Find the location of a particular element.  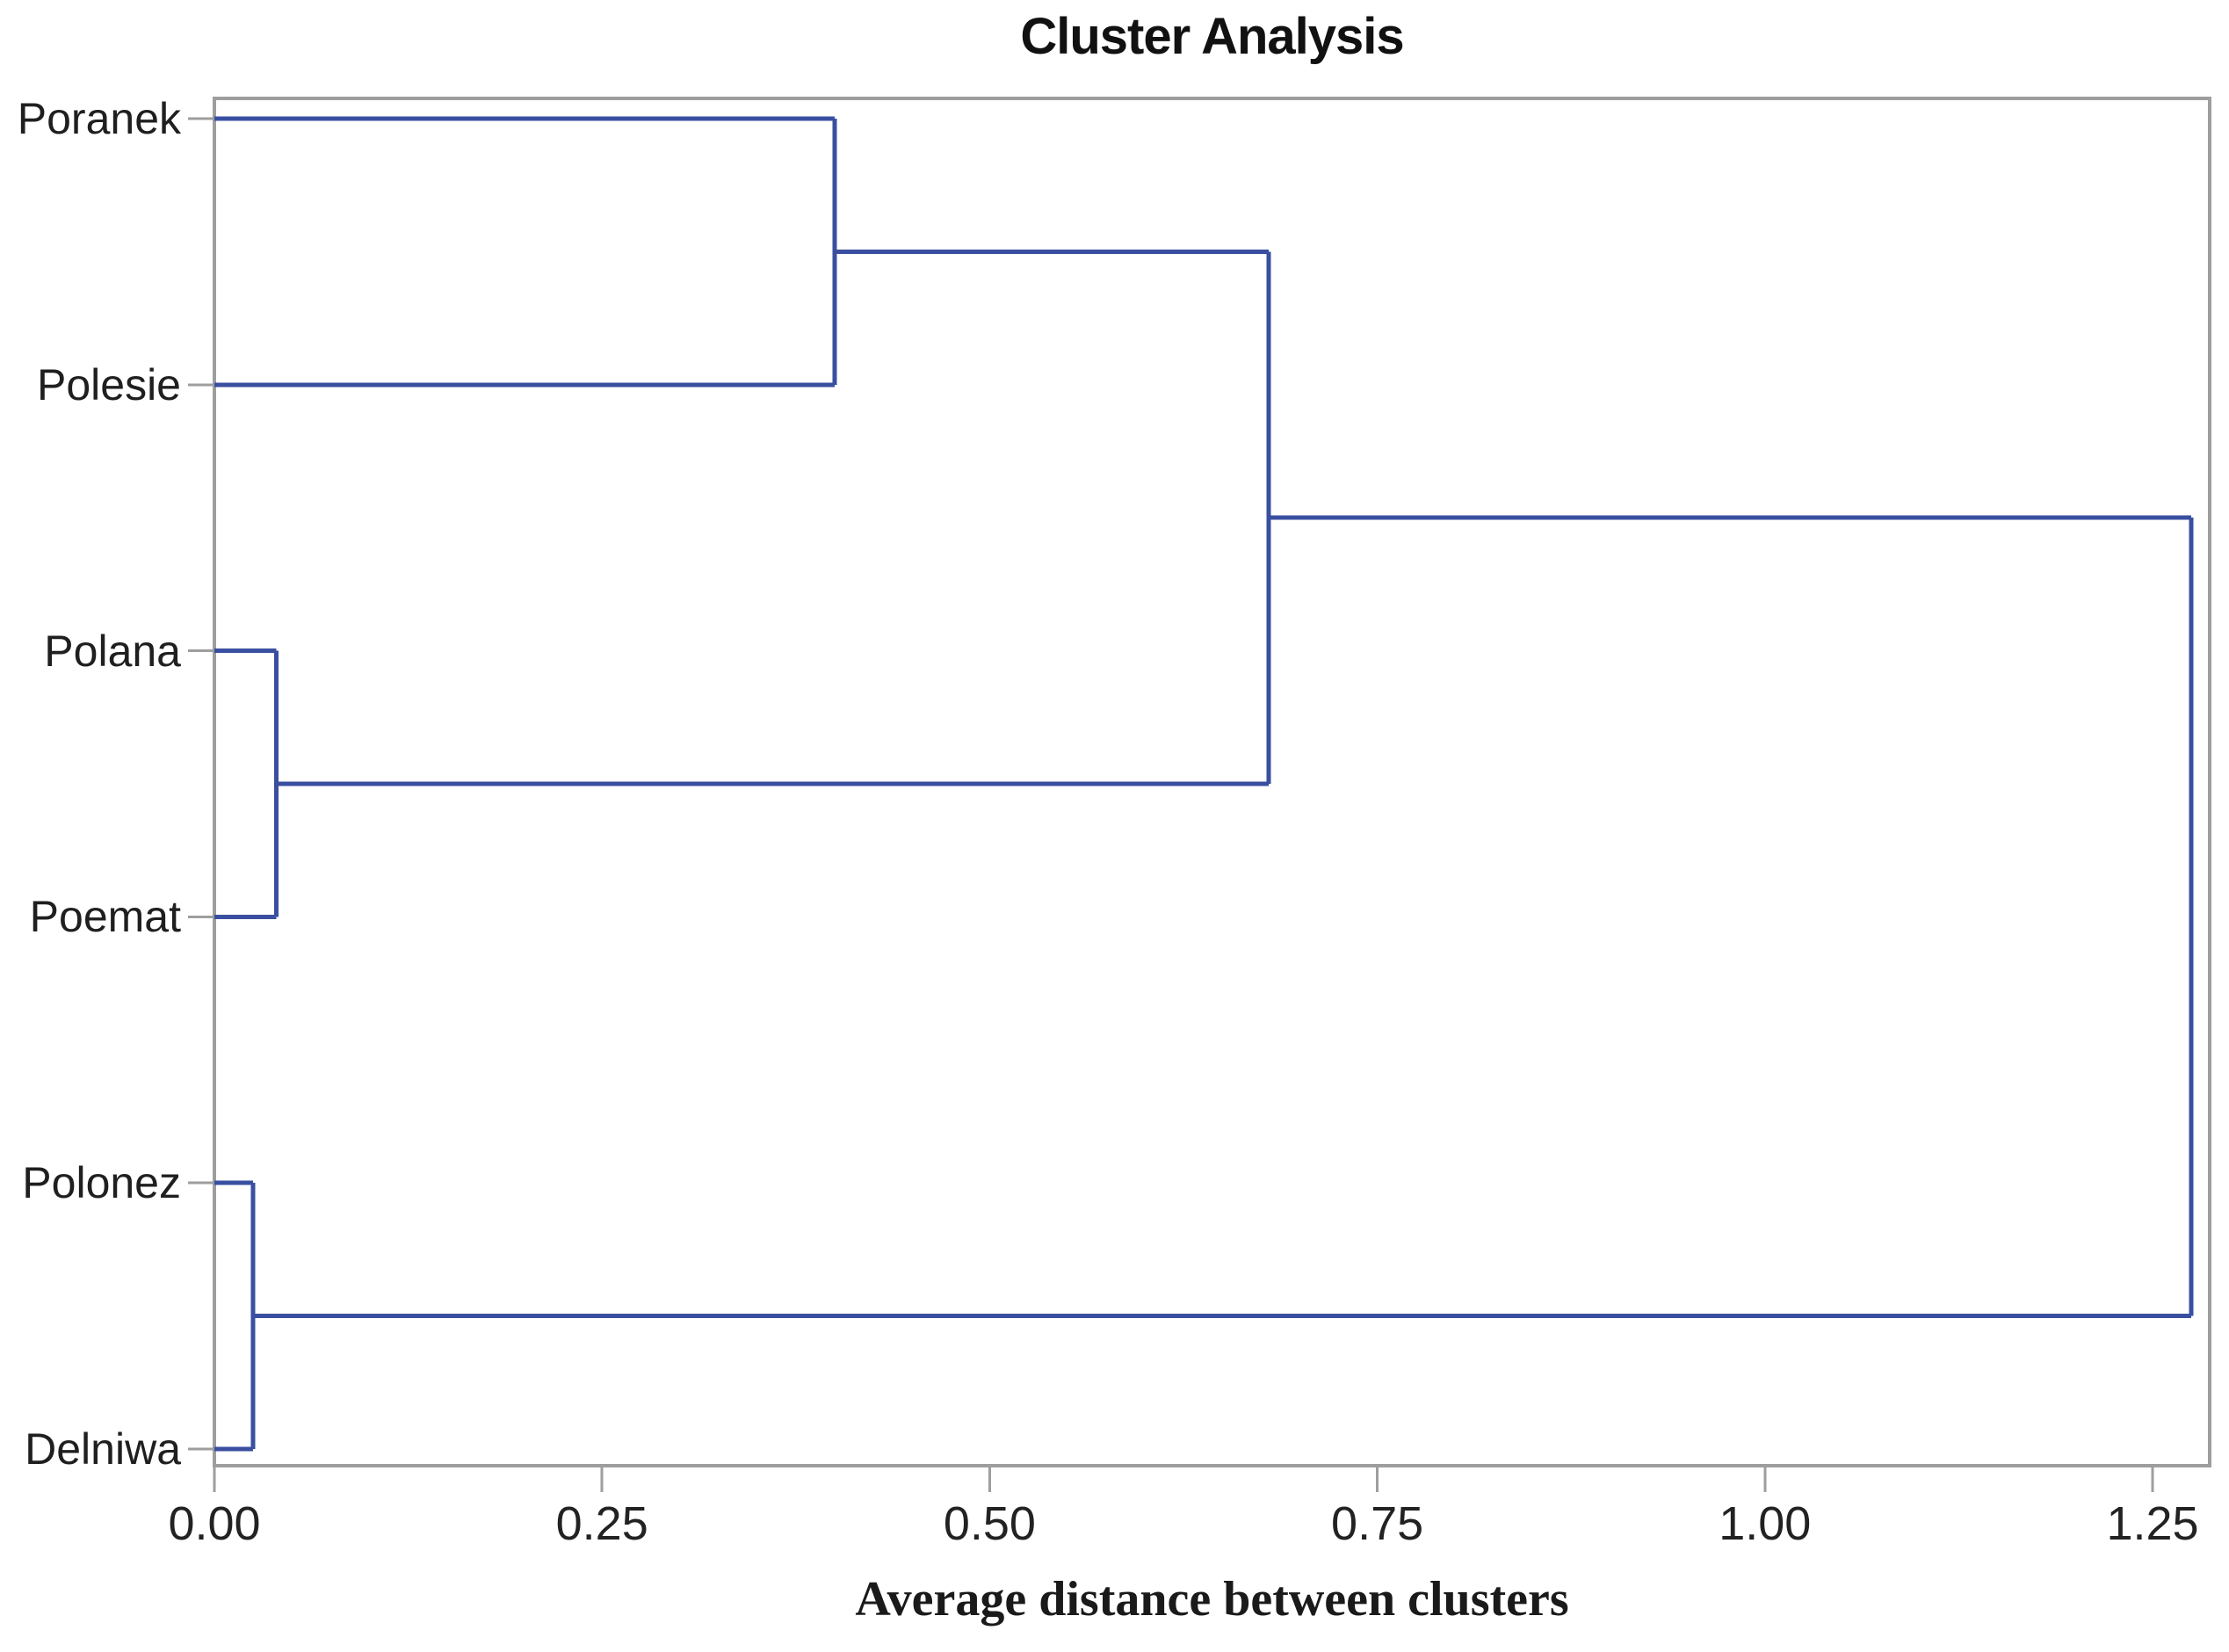

chart-title: Cluster Analysis is located at coordinates (1212, 36).